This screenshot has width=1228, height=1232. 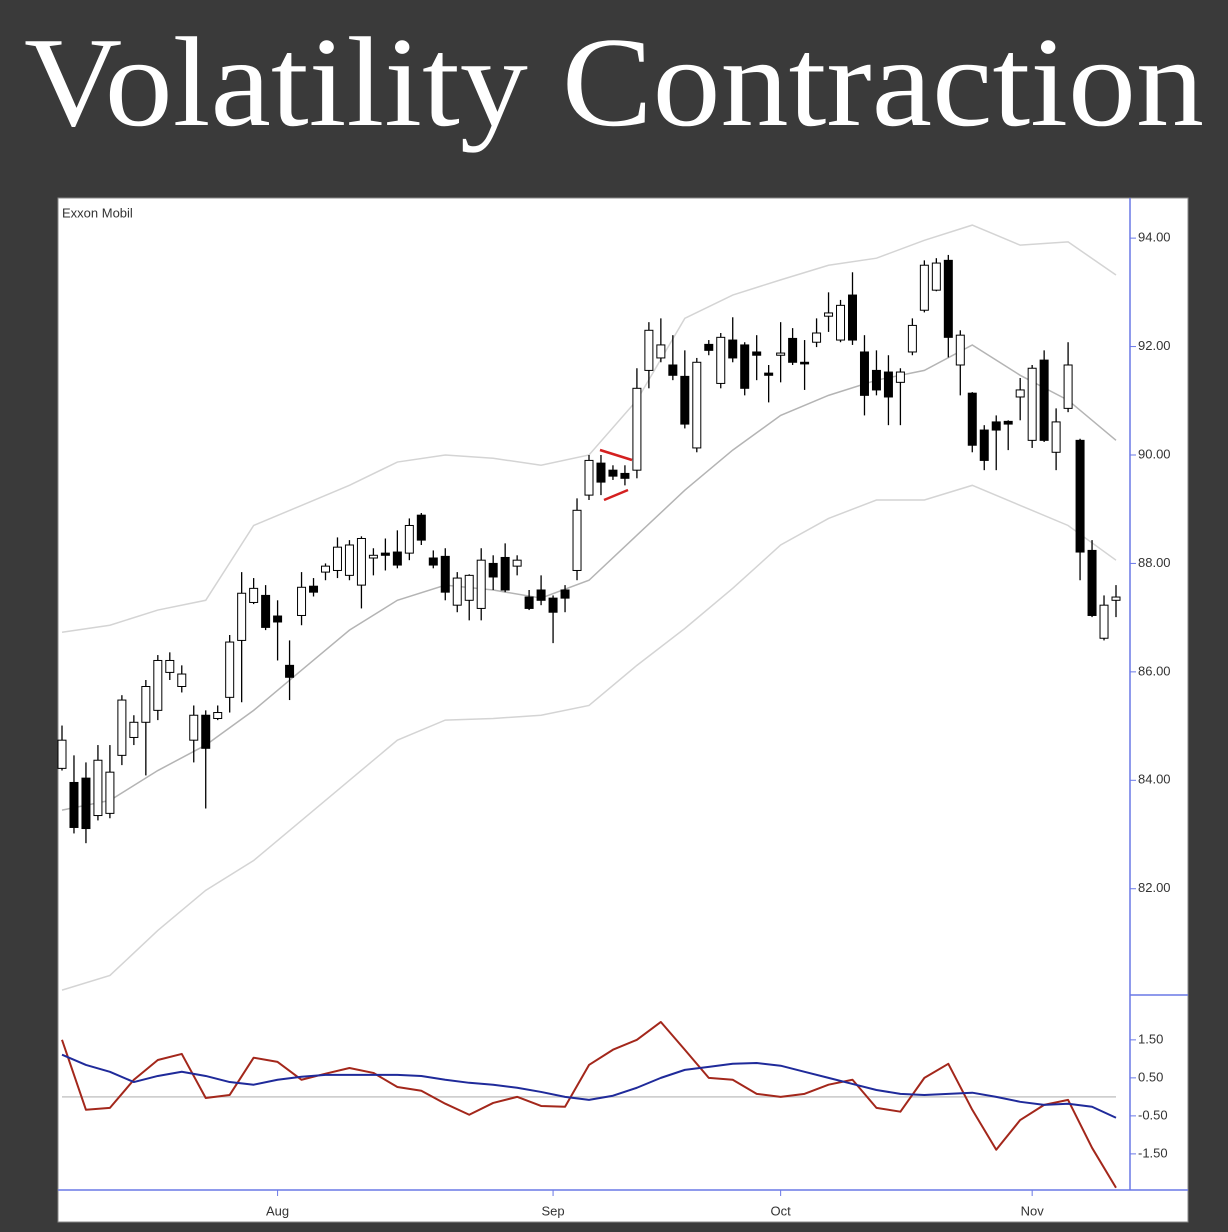 I want to click on y-tick-label: 90.00, so click(x=1154, y=453).